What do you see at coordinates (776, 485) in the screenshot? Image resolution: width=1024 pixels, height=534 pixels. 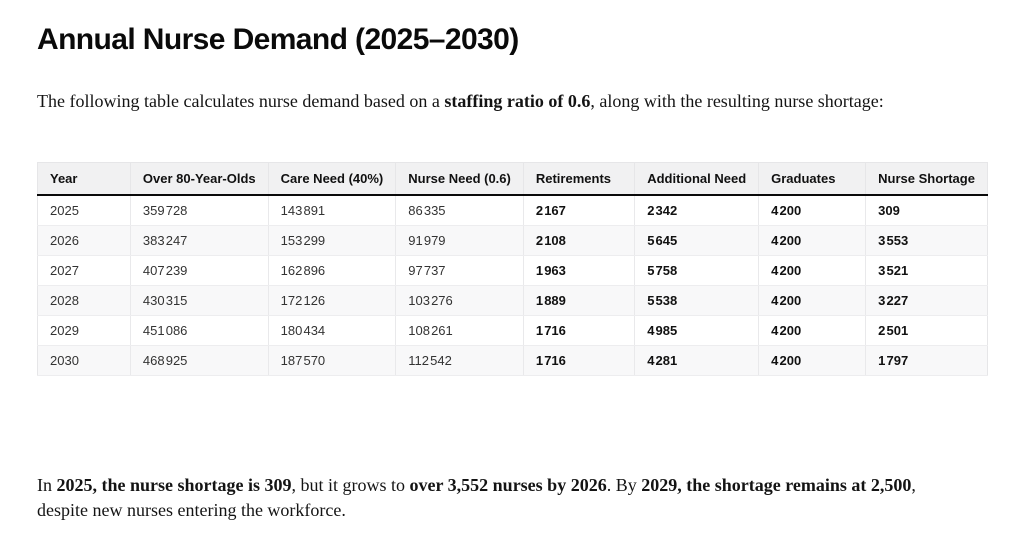 I see `summary-text-bold: 2029, the shortage remains at 2,500` at bounding box center [776, 485].